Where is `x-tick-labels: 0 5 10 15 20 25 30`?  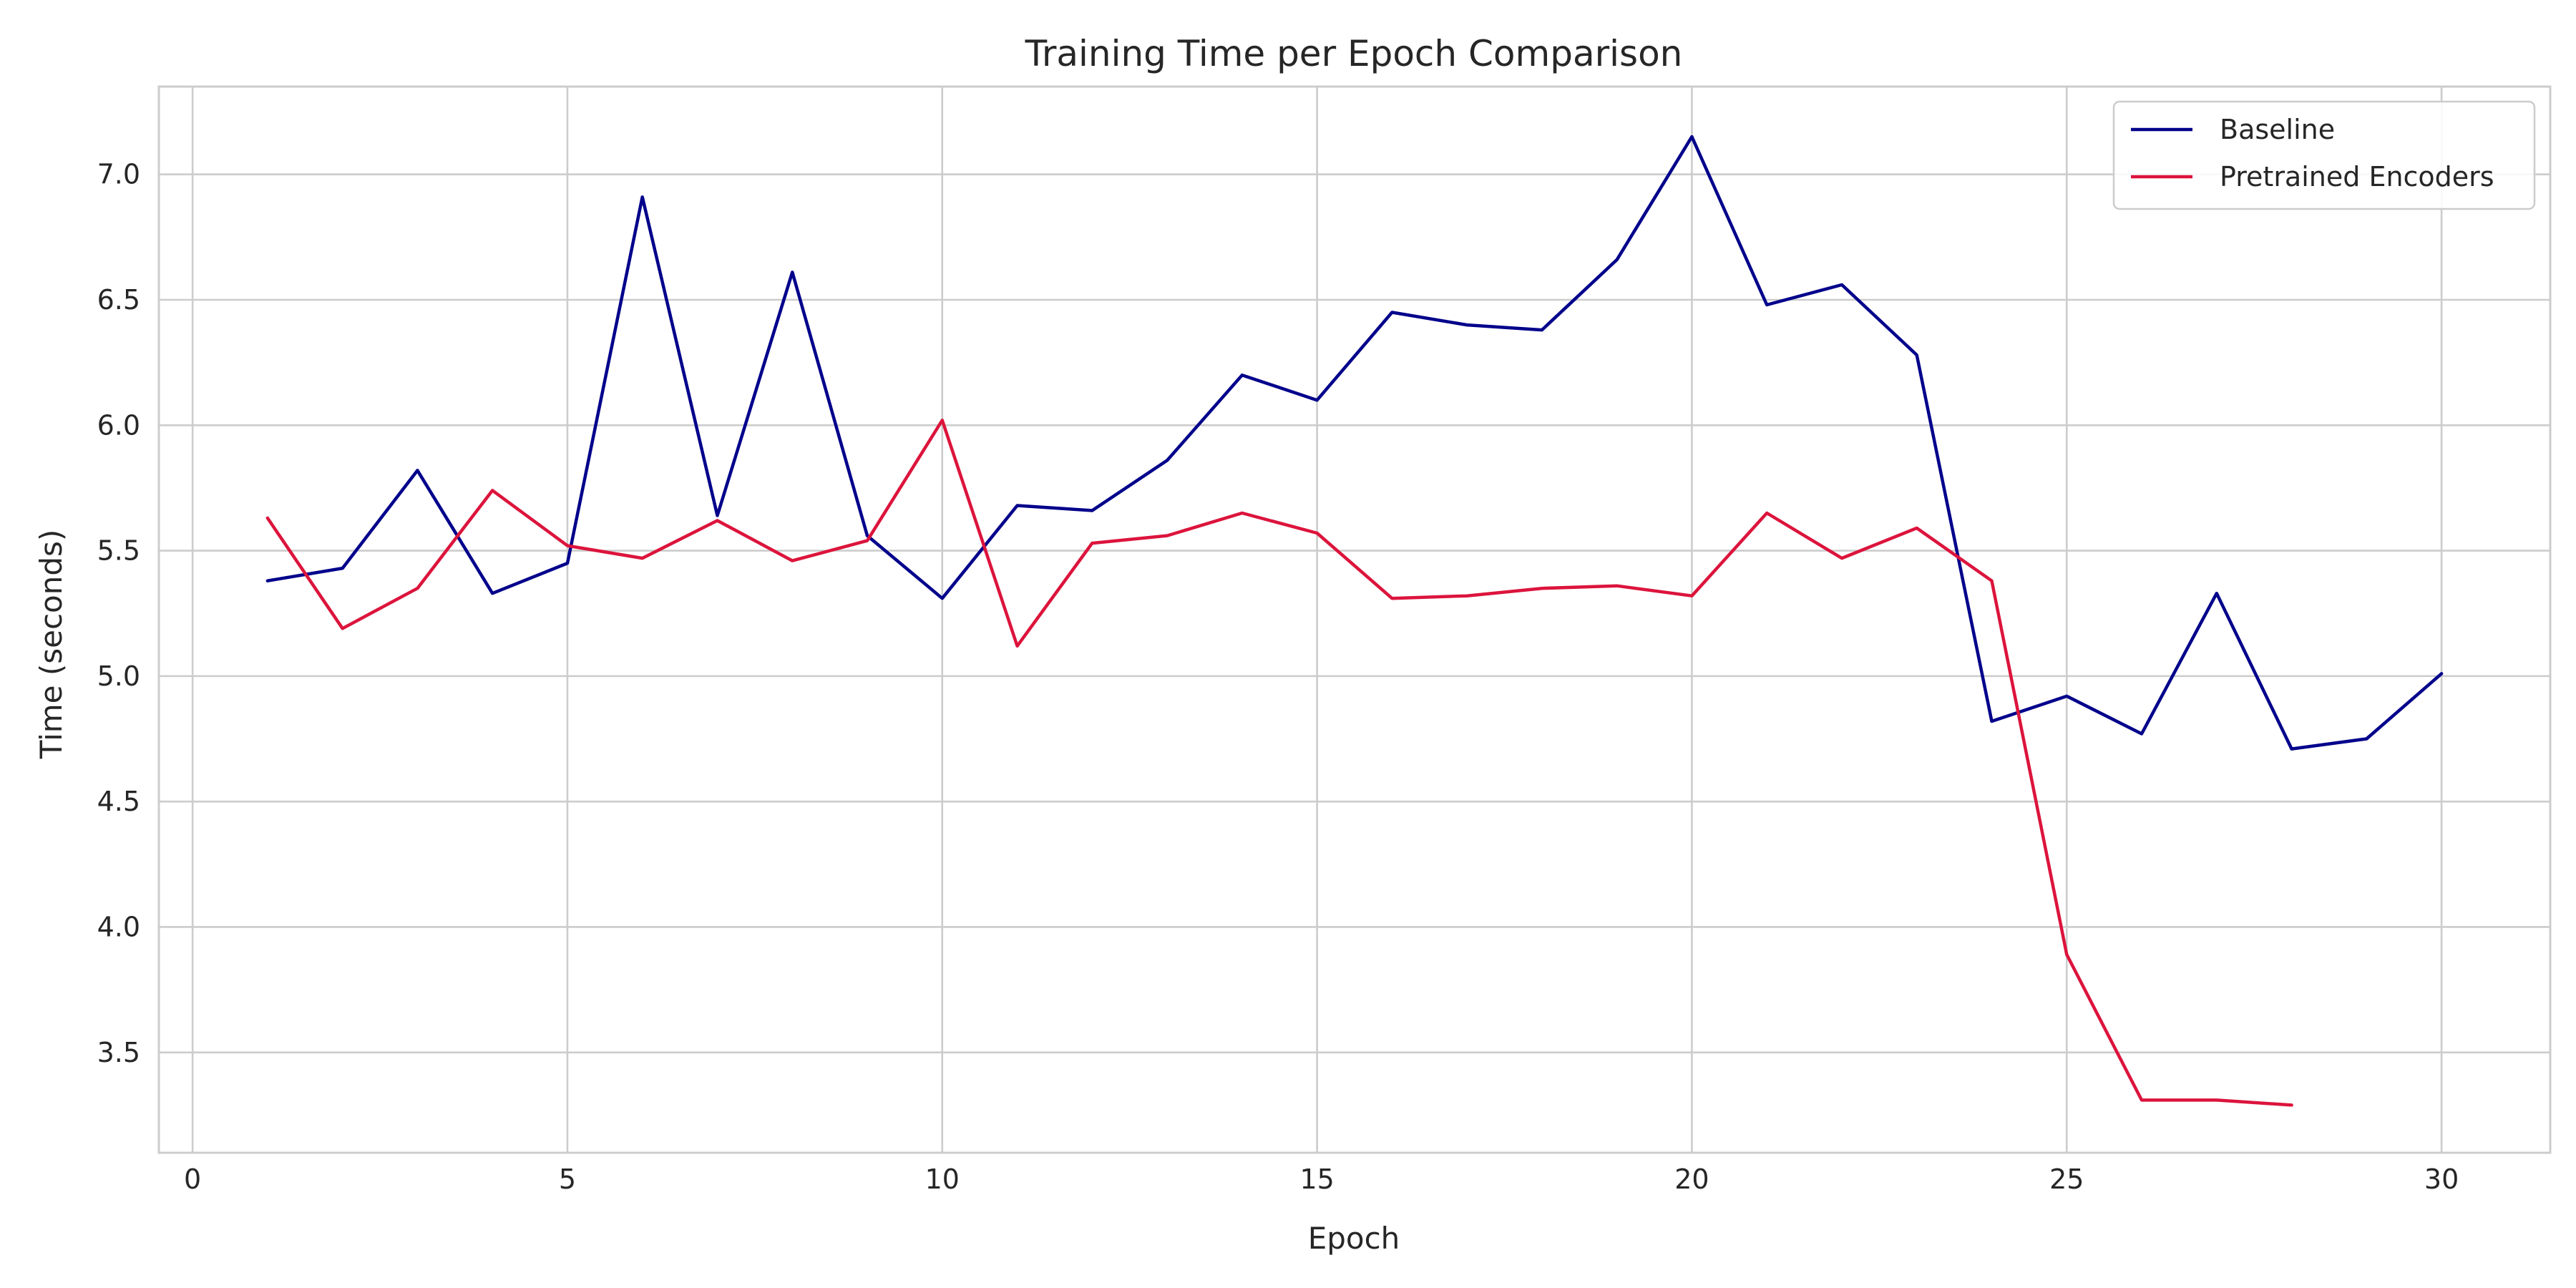
x-tick-labels: 0 5 10 15 20 25 30 is located at coordinates (1321, 1179).